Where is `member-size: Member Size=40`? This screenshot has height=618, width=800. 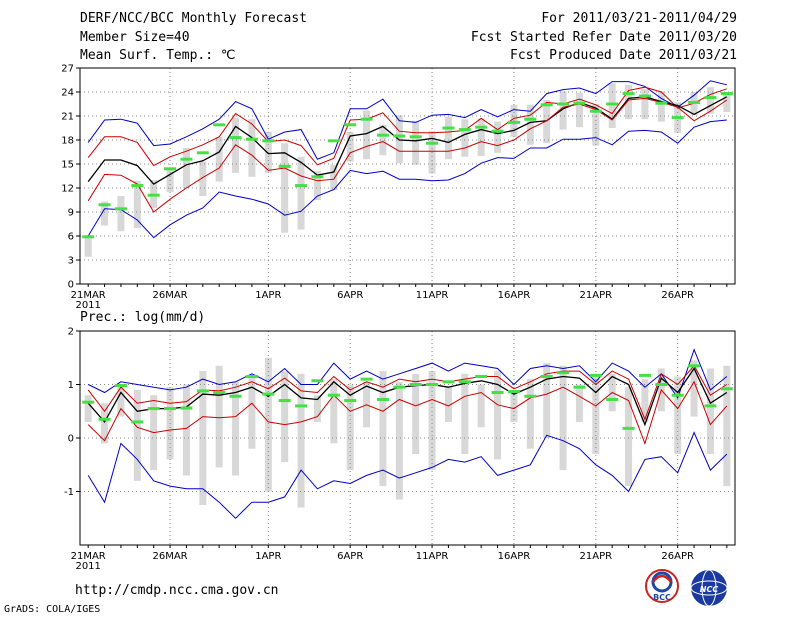
member-size: Member Size=40 is located at coordinates (135, 37).